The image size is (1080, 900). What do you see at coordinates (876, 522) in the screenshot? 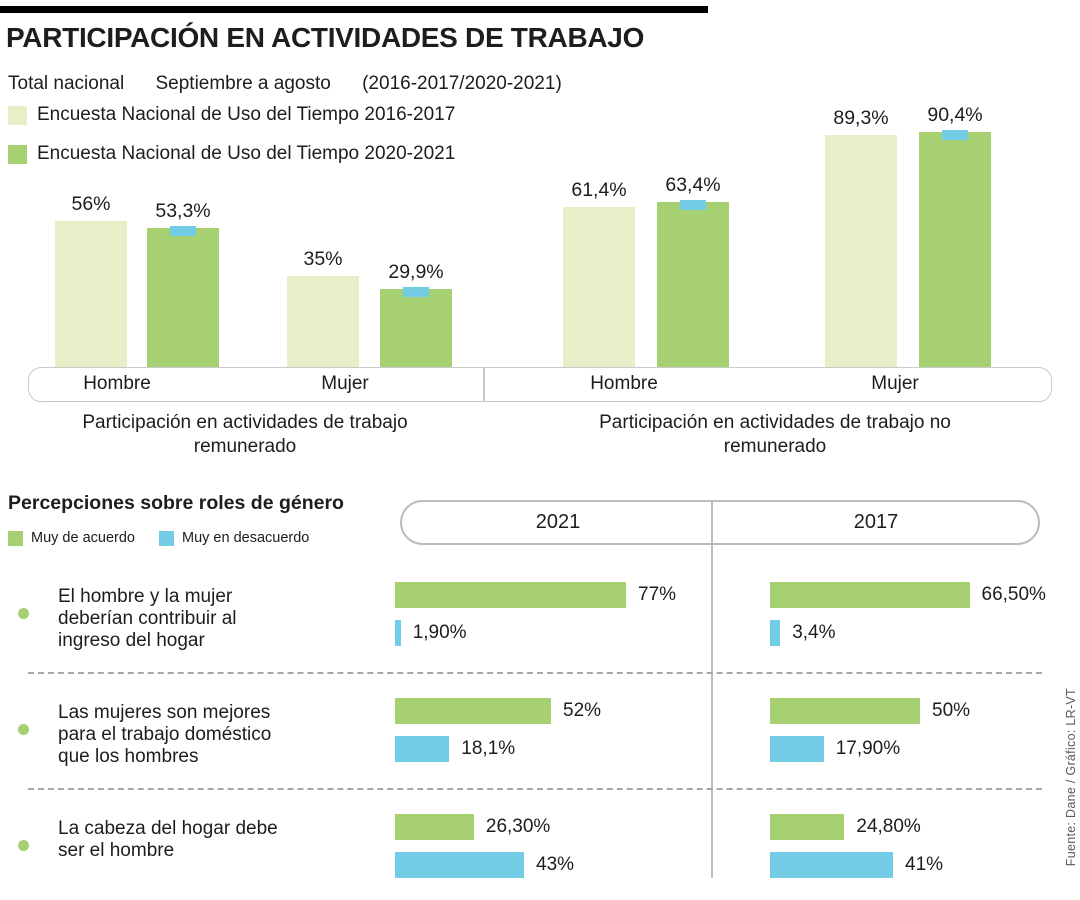
I see `year-header-2017: 2017` at bounding box center [876, 522].